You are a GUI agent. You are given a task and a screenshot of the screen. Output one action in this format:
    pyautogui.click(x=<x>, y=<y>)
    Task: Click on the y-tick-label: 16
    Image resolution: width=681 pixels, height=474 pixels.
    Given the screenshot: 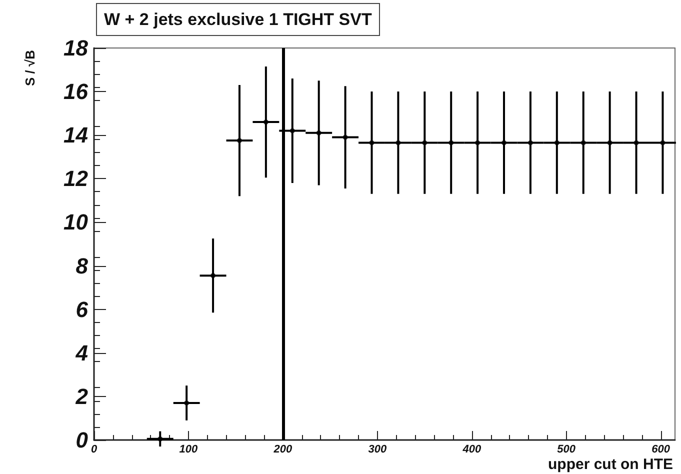 What is the action you would take?
    pyautogui.click(x=76, y=91)
    